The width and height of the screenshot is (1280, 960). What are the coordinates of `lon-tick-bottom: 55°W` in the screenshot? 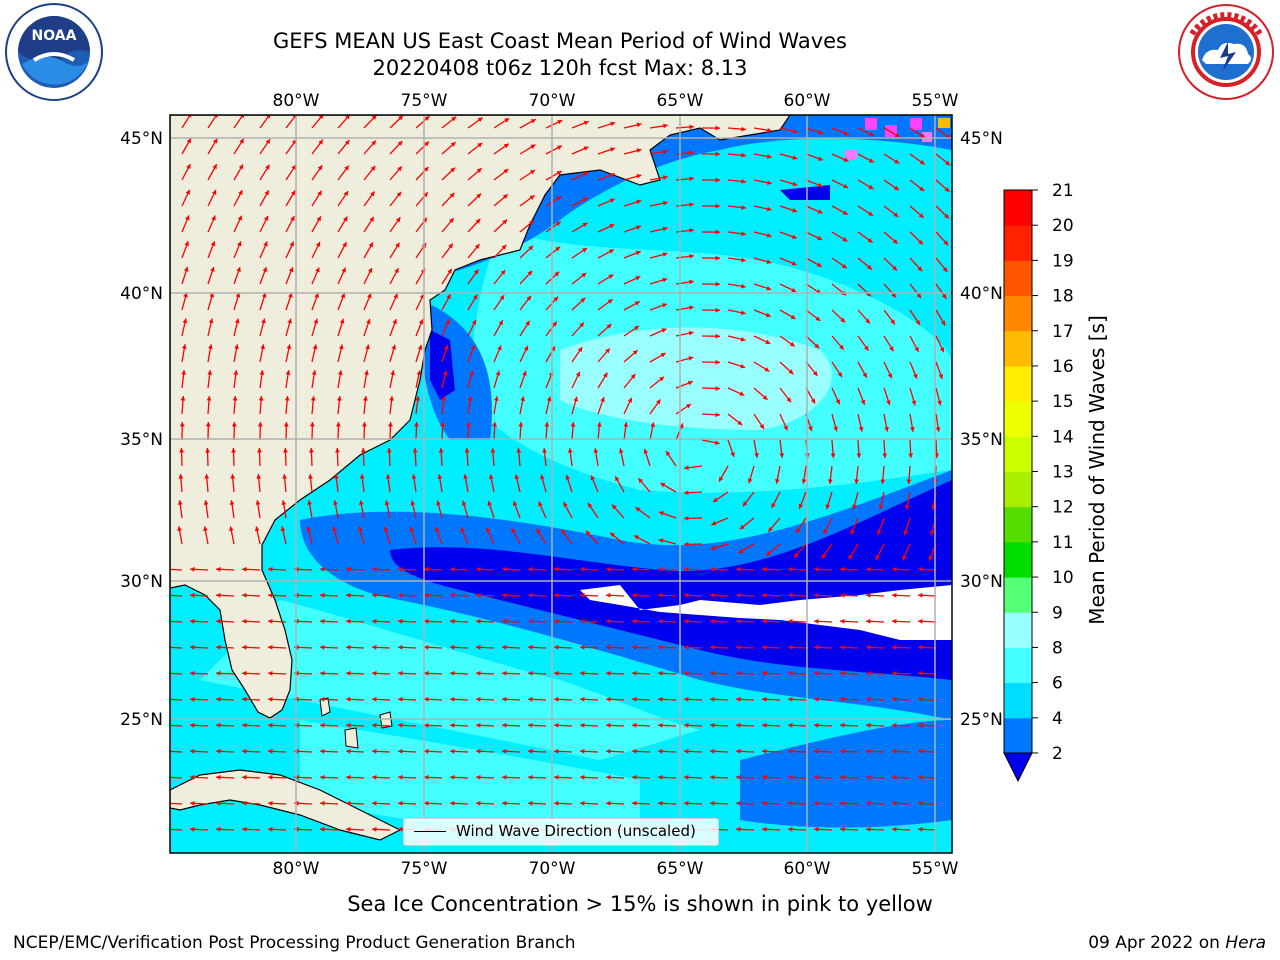 It's located at (935, 869).